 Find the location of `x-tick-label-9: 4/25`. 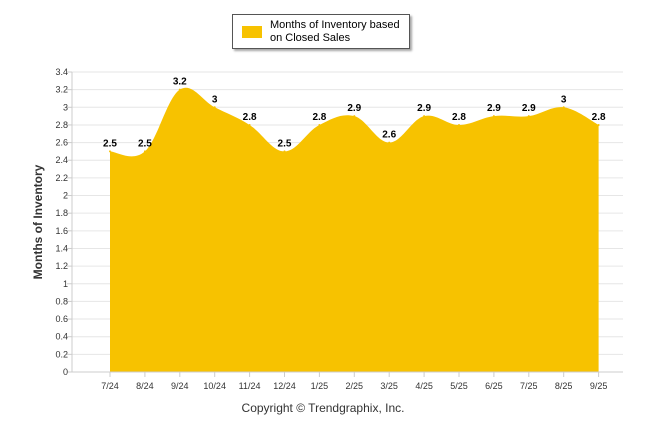

x-tick-label-9: 4/25 is located at coordinates (424, 386).